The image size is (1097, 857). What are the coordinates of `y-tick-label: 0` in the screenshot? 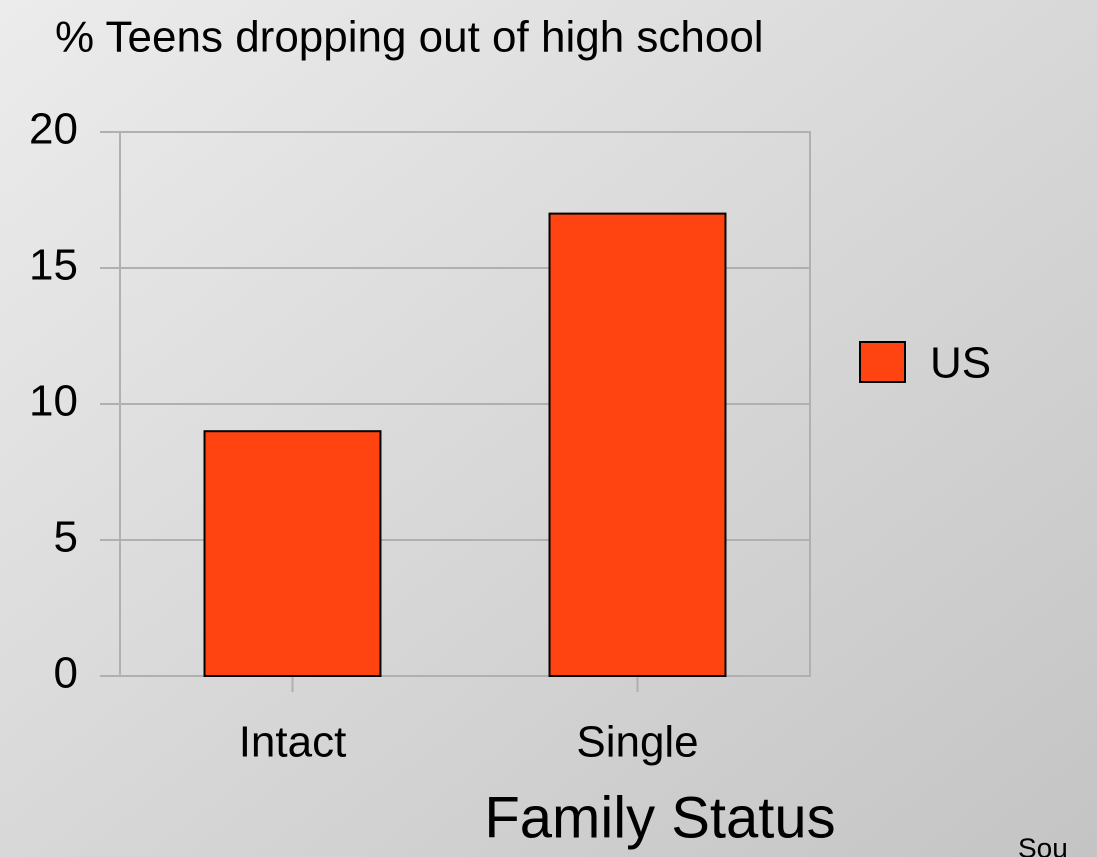 It's located at (66, 673).